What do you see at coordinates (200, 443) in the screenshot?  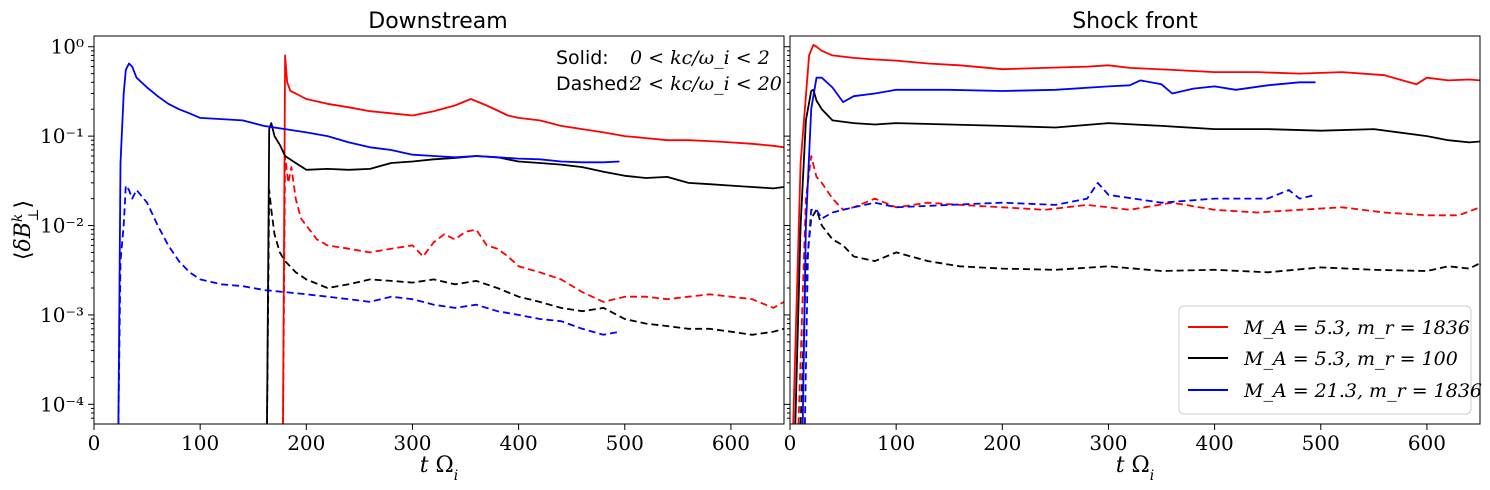 I see `x-tick-label-0-100: 100` at bounding box center [200, 443].